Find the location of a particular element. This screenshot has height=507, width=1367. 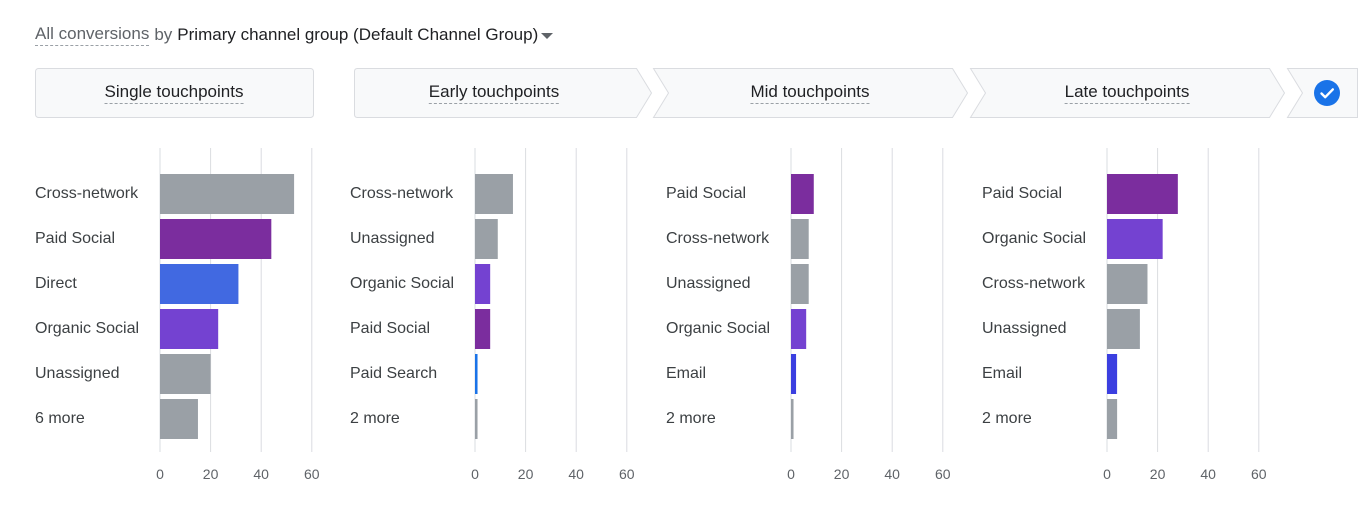

metric-selector: All conversions is located at coordinates (92, 35).